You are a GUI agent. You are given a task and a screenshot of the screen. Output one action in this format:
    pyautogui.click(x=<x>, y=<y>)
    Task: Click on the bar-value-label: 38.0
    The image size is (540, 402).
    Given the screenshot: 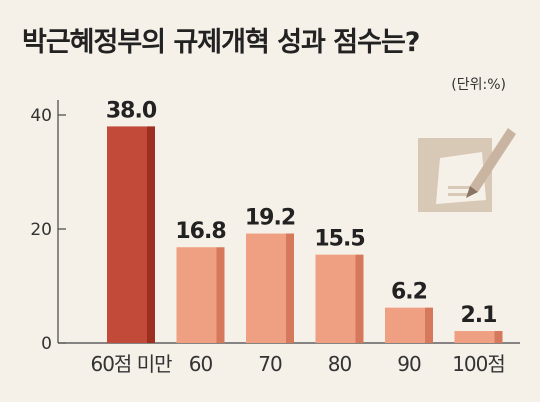 What is the action you would take?
    pyautogui.click(x=131, y=110)
    